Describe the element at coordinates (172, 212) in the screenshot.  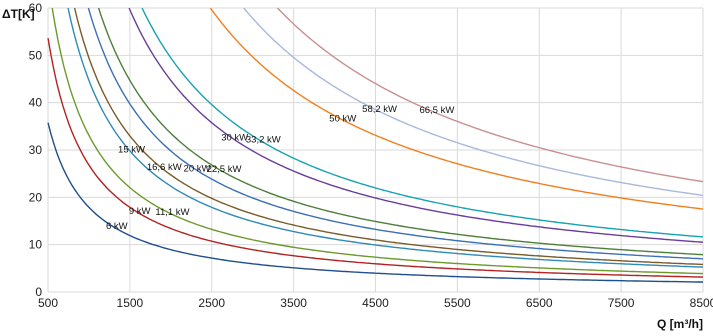
I see `series-label: 11,1 kW` at that location.